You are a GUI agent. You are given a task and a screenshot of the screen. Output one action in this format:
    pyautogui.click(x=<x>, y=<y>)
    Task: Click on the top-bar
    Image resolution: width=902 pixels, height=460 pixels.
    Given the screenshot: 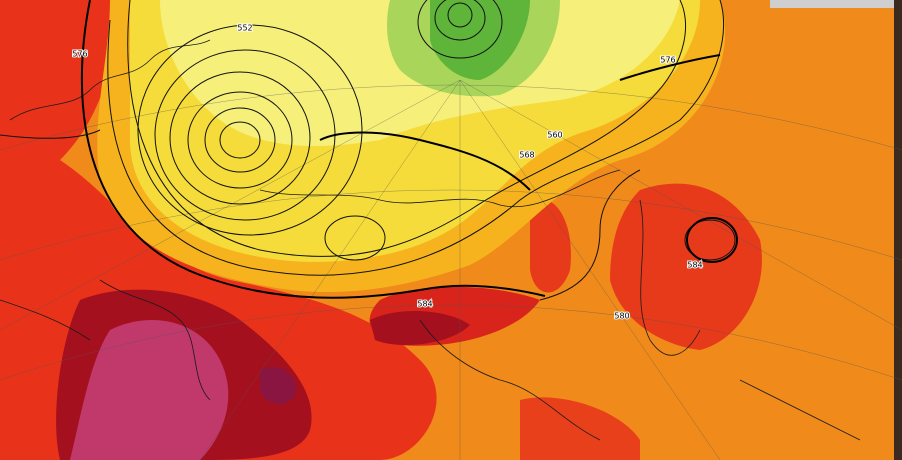 What is the action you would take?
    pyautogui.click(x=832, y=4)
    